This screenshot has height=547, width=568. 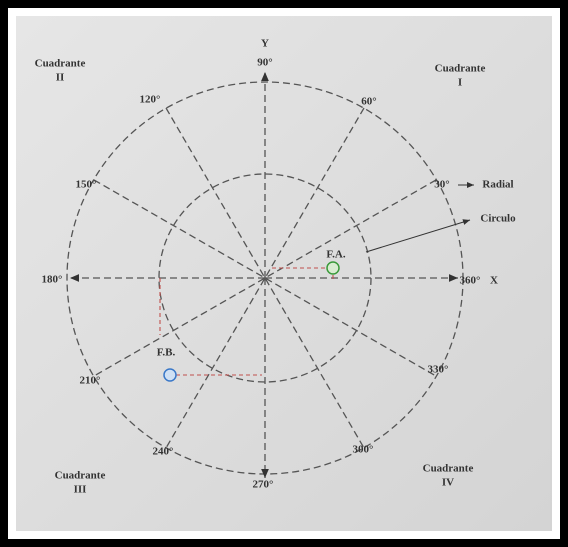 I want to click on quadrant-number: I, so click(x=460, y=83).